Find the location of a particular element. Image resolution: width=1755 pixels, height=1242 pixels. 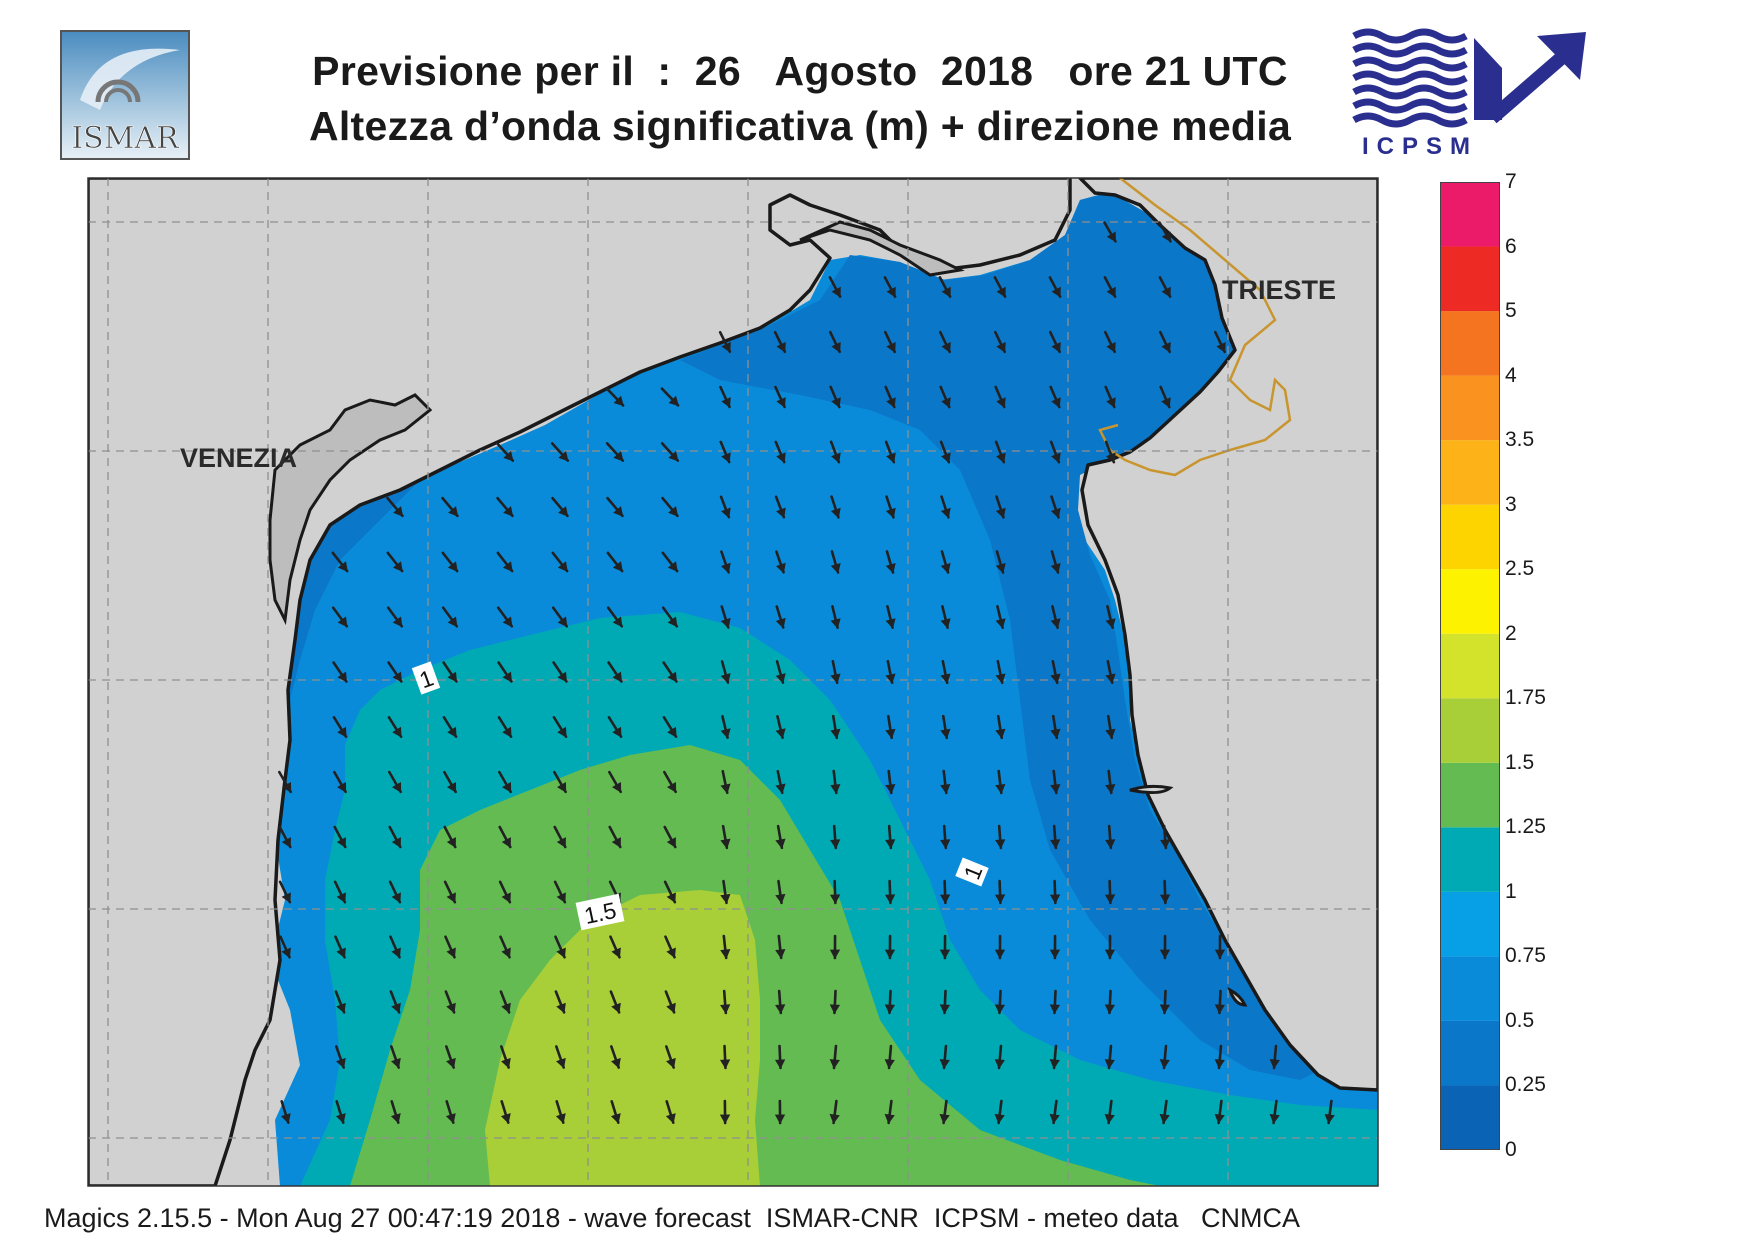

icpsm-logo-text: ICPSM is located at coordinates (1420, 146).